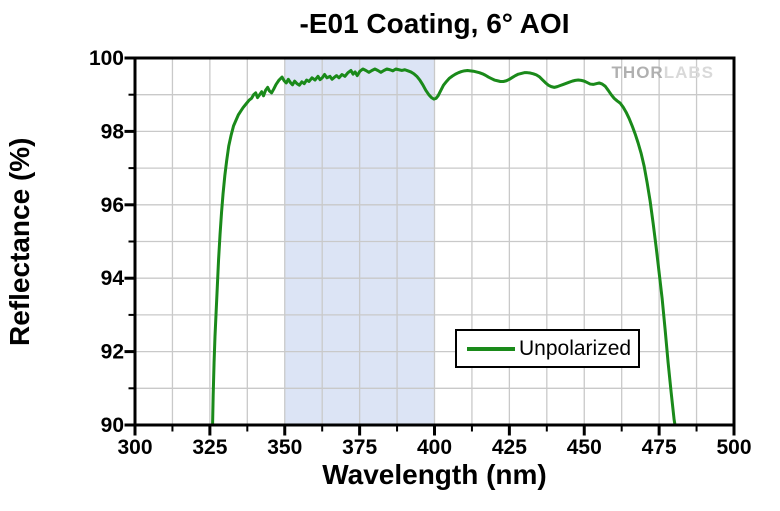 The image size is (780, 511). Describe the element at coordinates (113, 131) in the screenshot. I see `y-tick-label: 98` at that location.